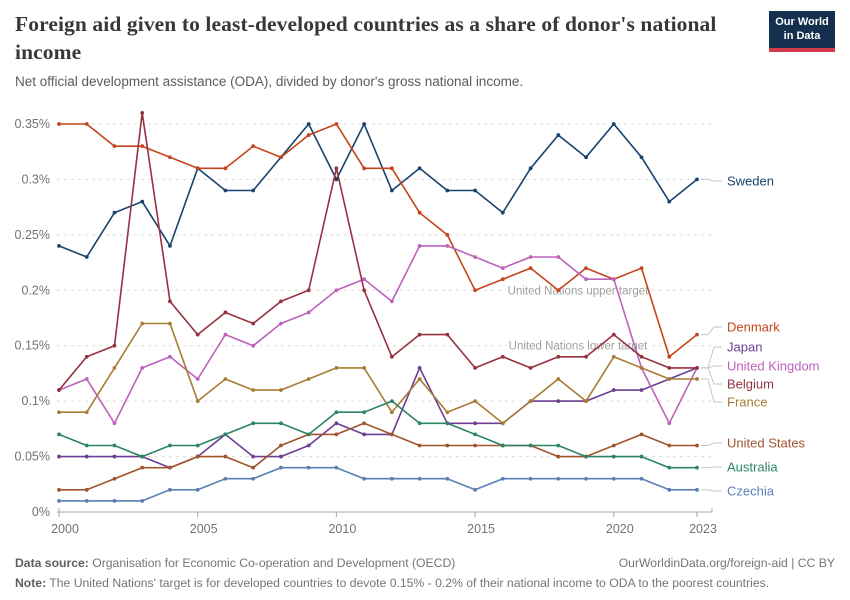 The image size is (850, 600). What do you see at coordinates (773, 366) in the screenshot?
I see `legend-label-united-kingdom: United Kingdom` at bounding box center [773, 366].